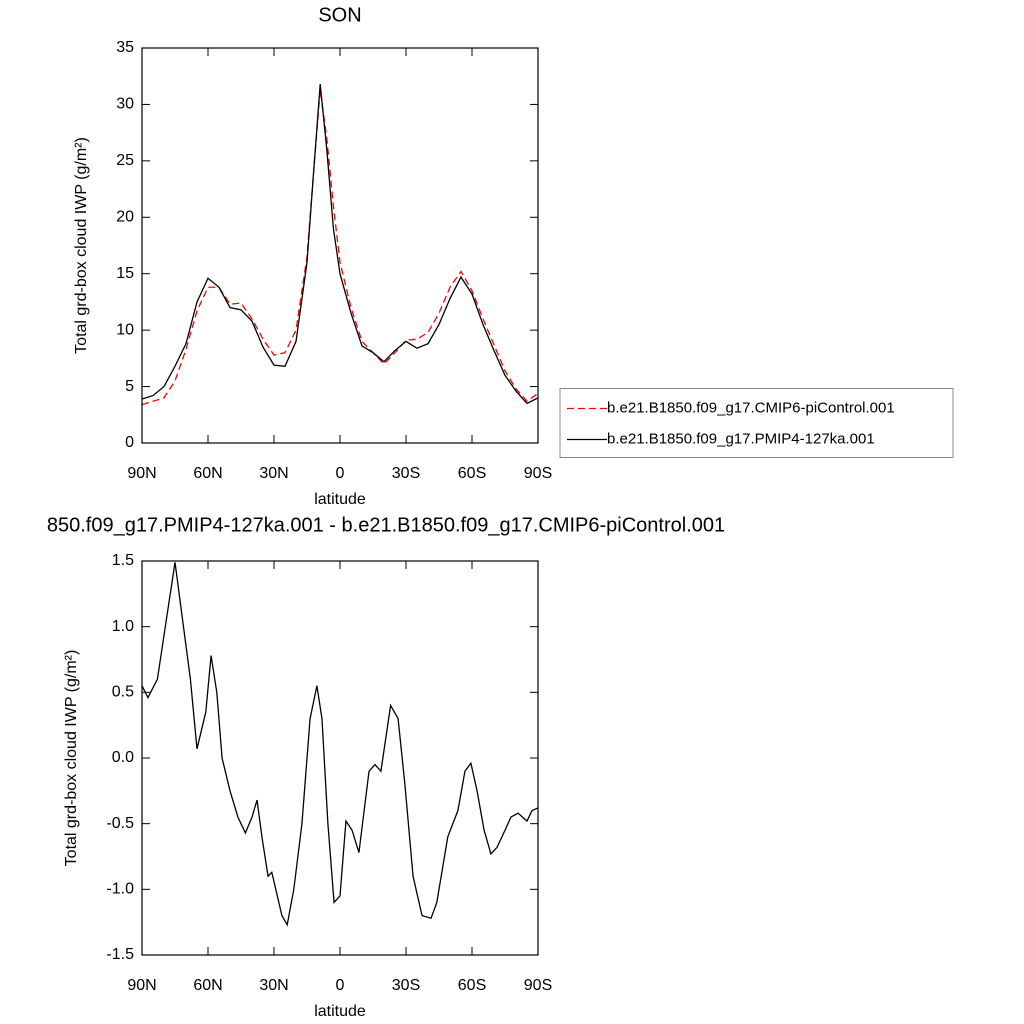  What do you see at coordinates (123, 560) in the screenshot?
I see `y-tick-label: 1.5` at bounding box center [123, 560].